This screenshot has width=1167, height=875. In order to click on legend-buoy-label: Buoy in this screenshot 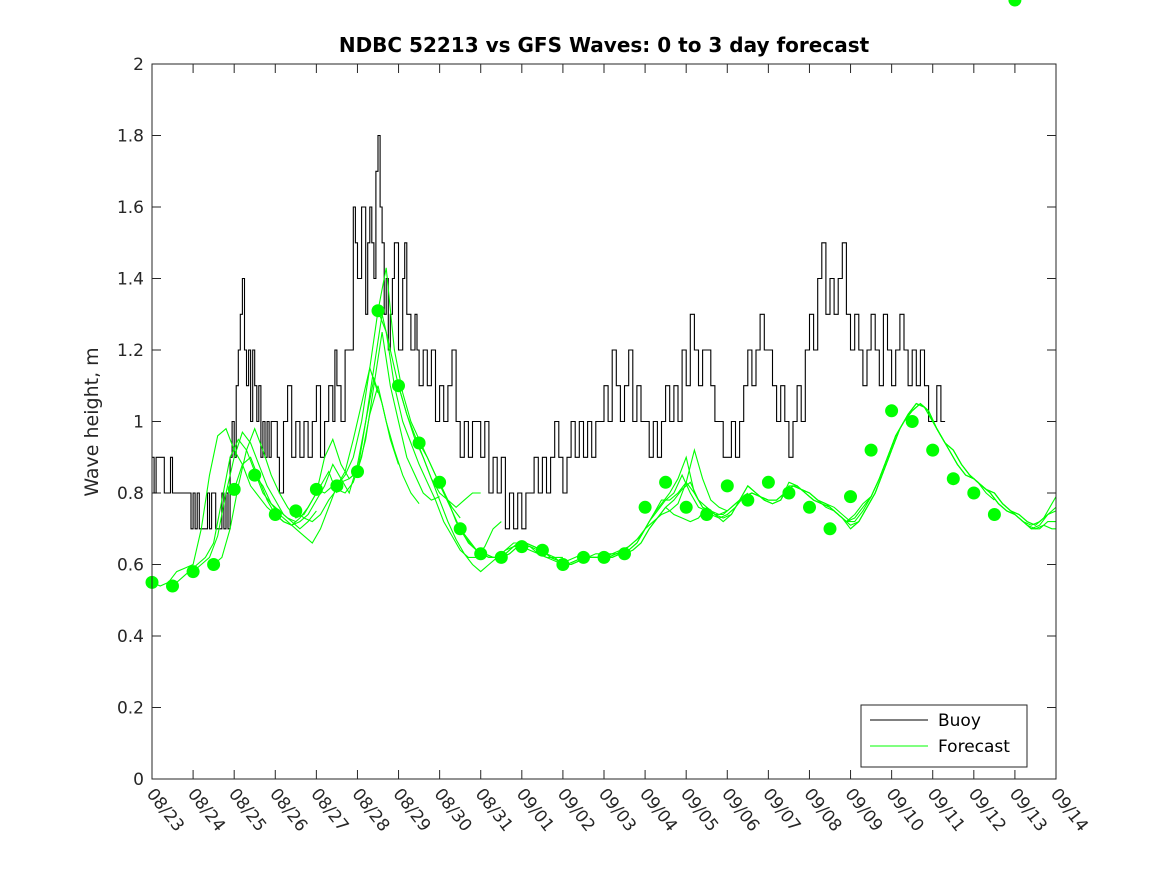, I will do `click(959, 721)`.